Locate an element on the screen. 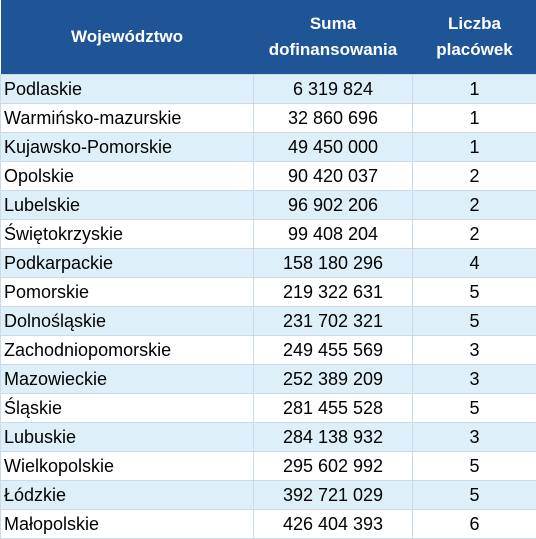 This screenshot has height=539, width=536. cell-region: Opolskie is located at coordinates (127, 176).